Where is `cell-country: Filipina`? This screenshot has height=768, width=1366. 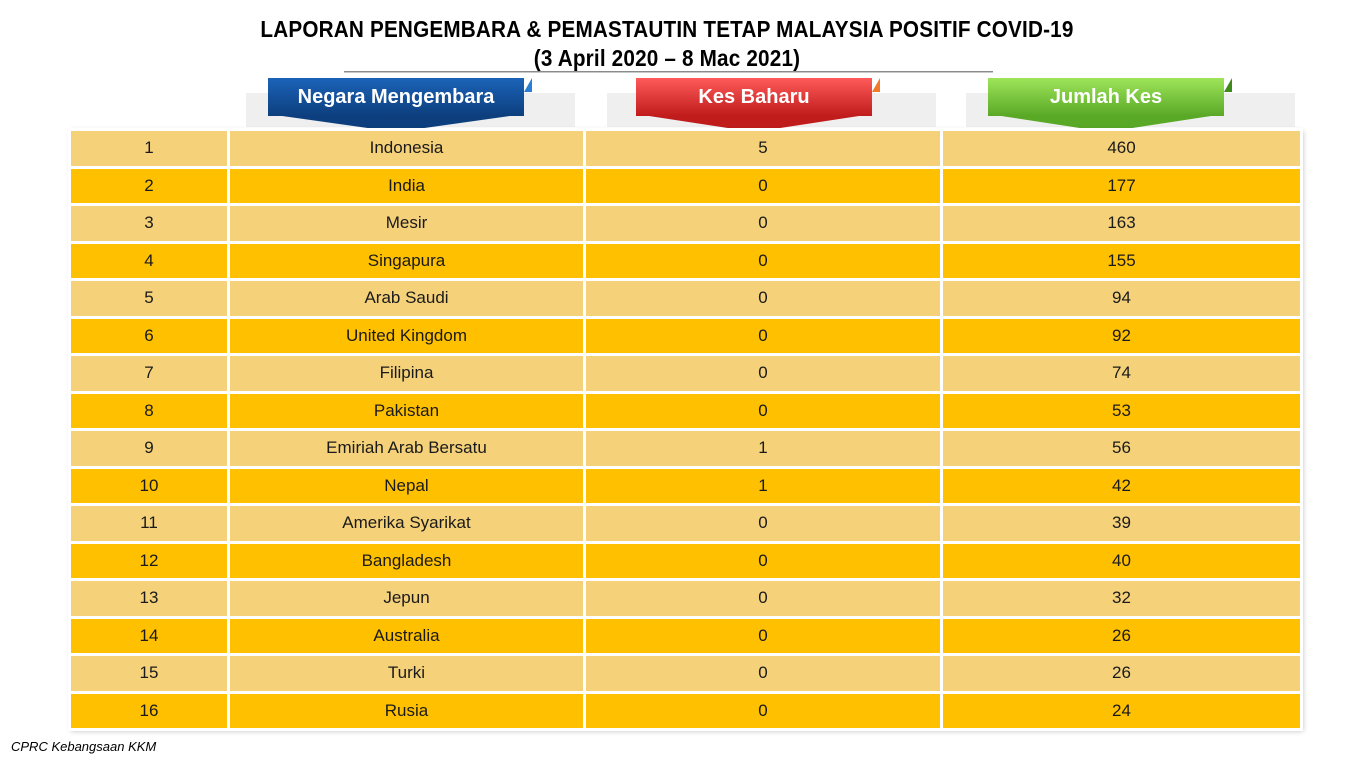
cell-country: Filipina is located at coordinates (406, 373).